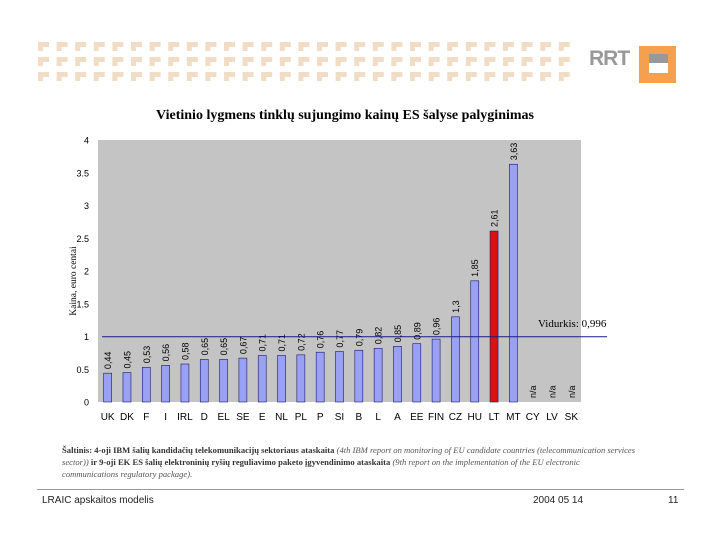 This screenshot has width=720, height=540. I want to click on bar-se, so click(243, 380).